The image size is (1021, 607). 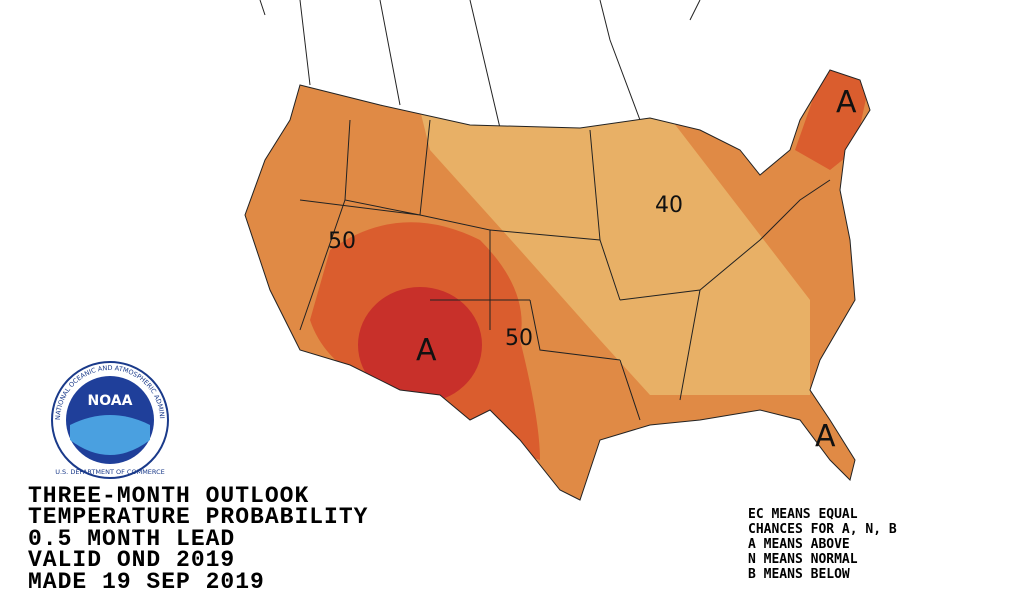 What do you see at coordinates (480, 64) in the screenshot?
I see `borders` at bounding box center [480, 64].